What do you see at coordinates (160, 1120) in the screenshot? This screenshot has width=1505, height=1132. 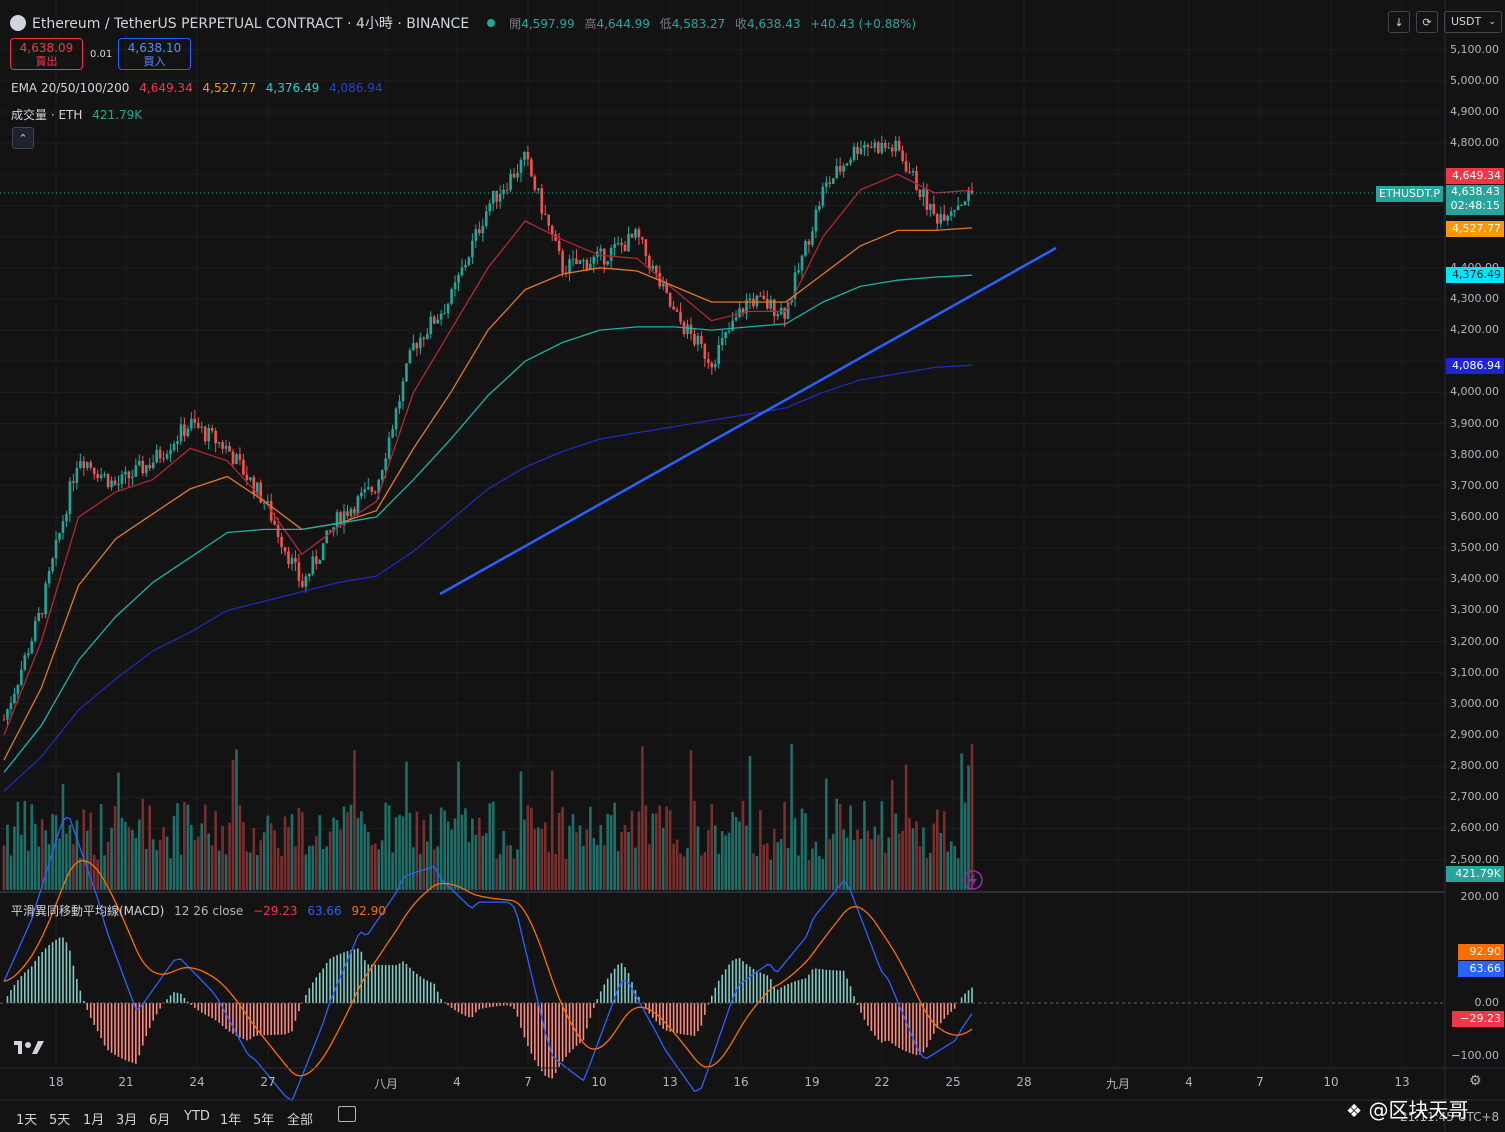 I see `time-range-button: 6月` at bounding box center [160, 1120].